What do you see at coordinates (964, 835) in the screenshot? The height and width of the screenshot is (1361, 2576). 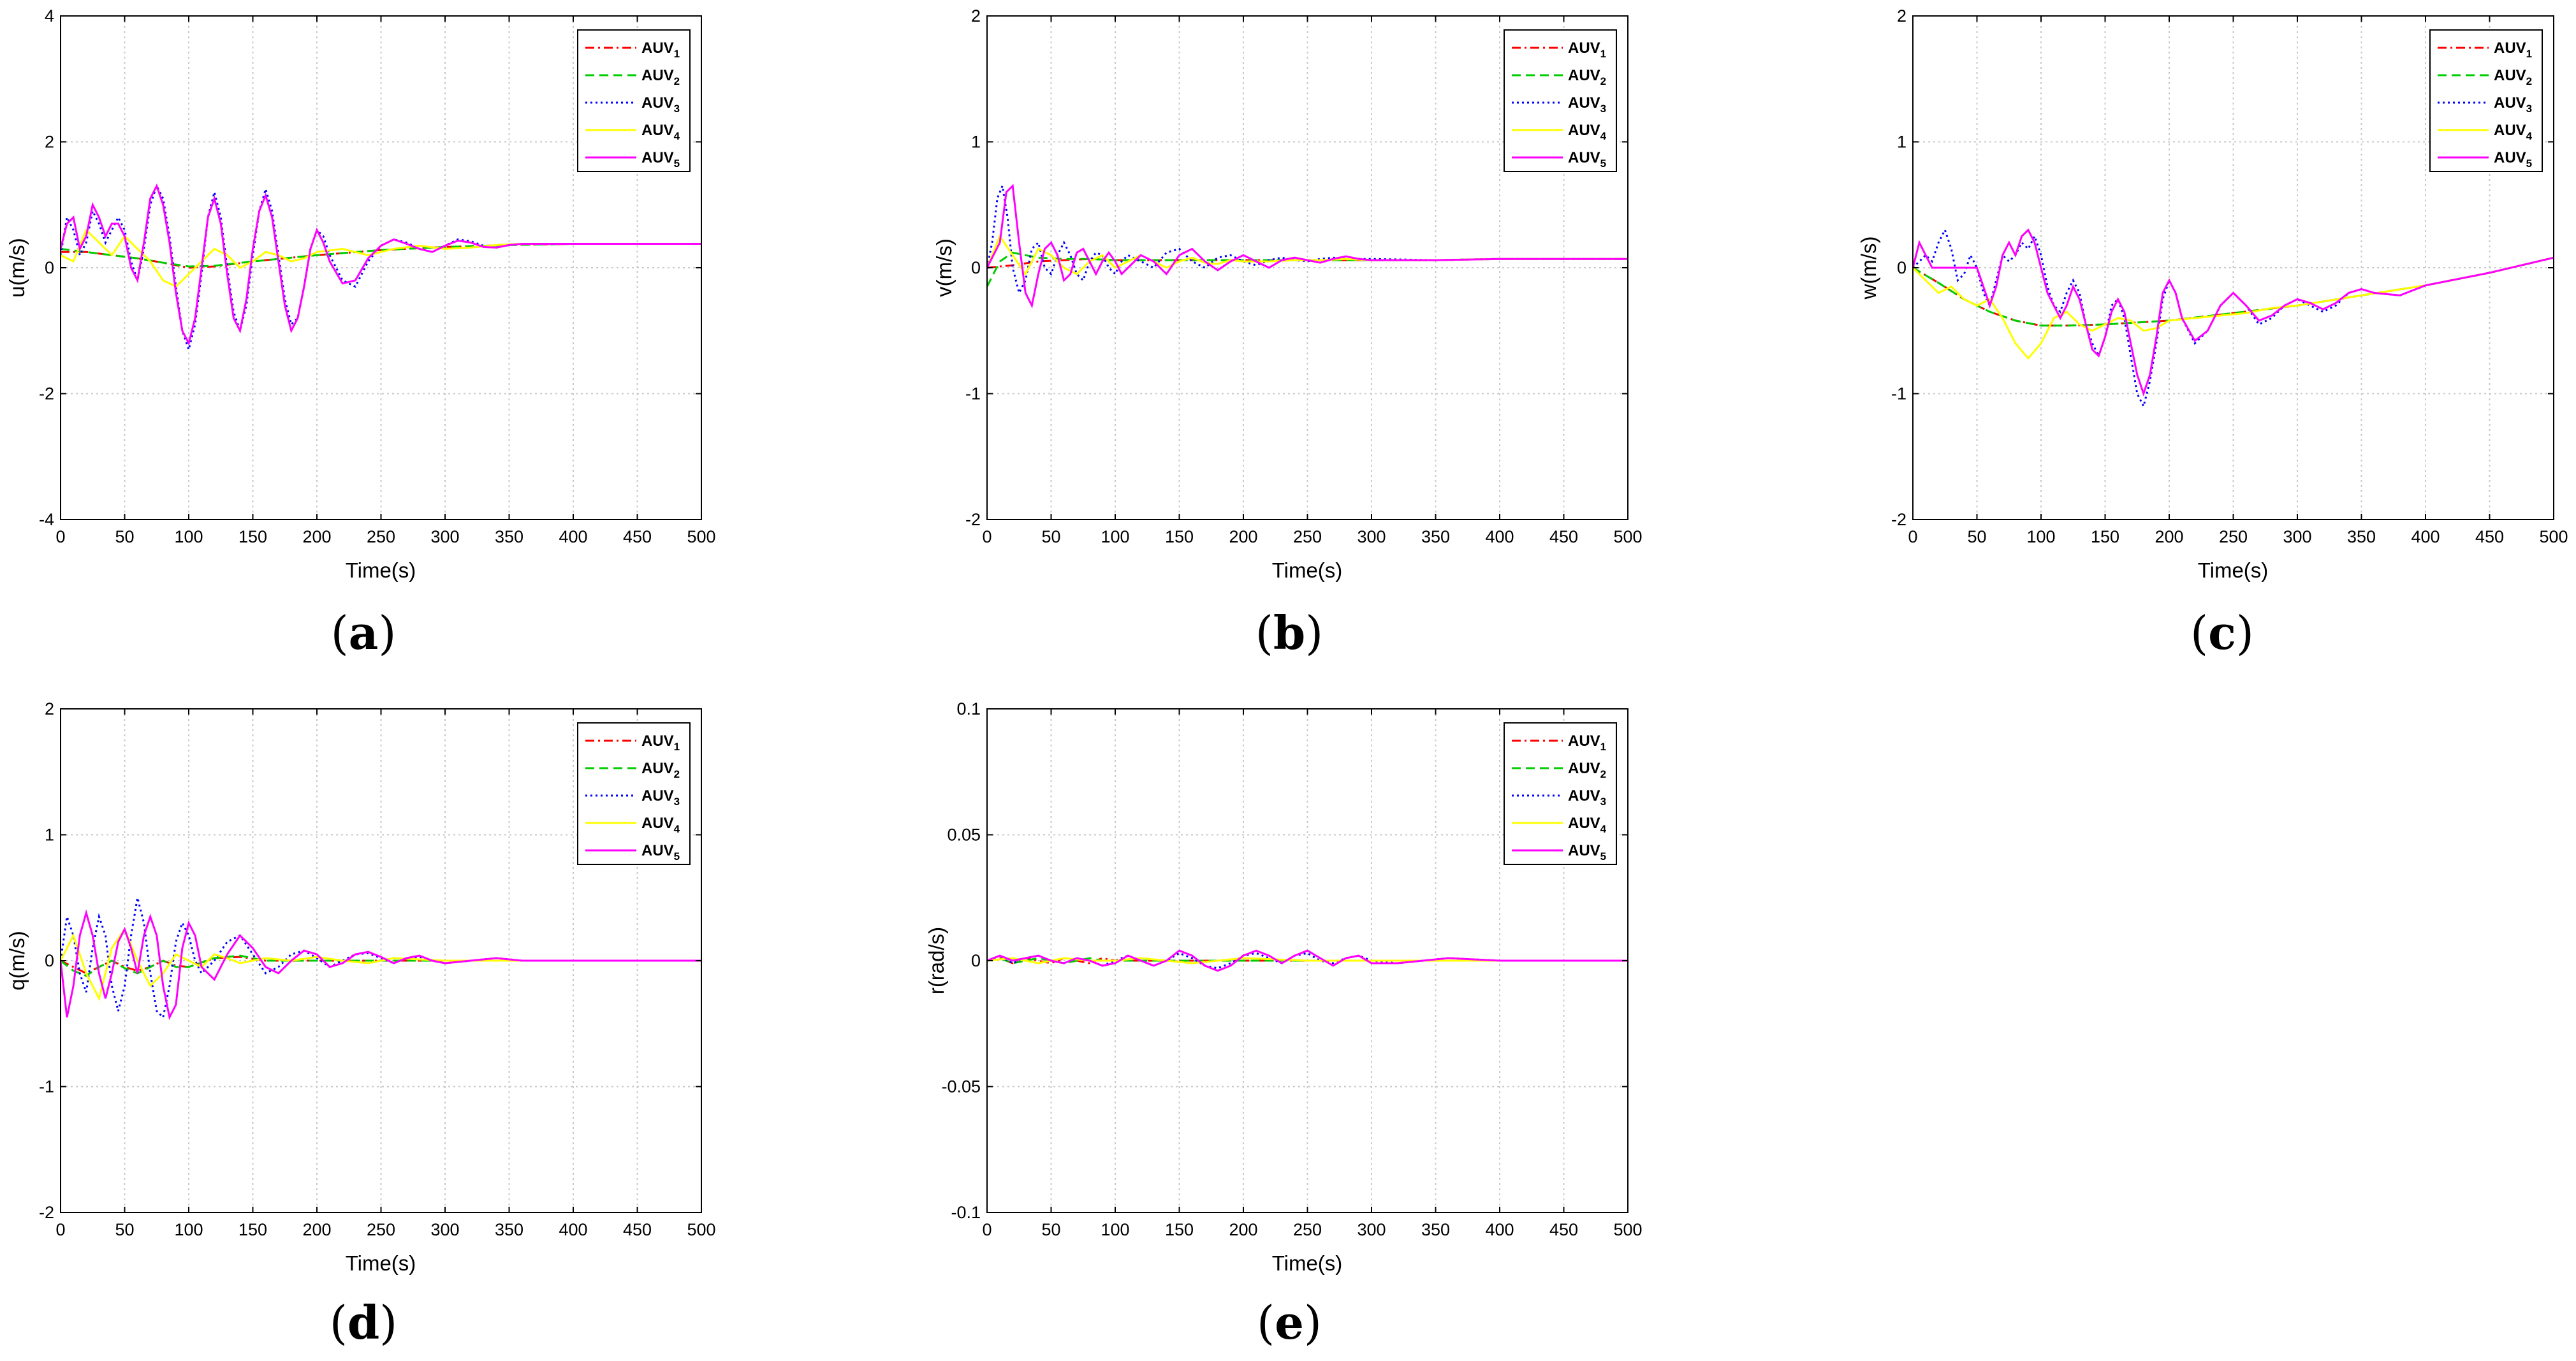 I see `ytick-label-e-3: 0.05` at bounding box center [964, 835].